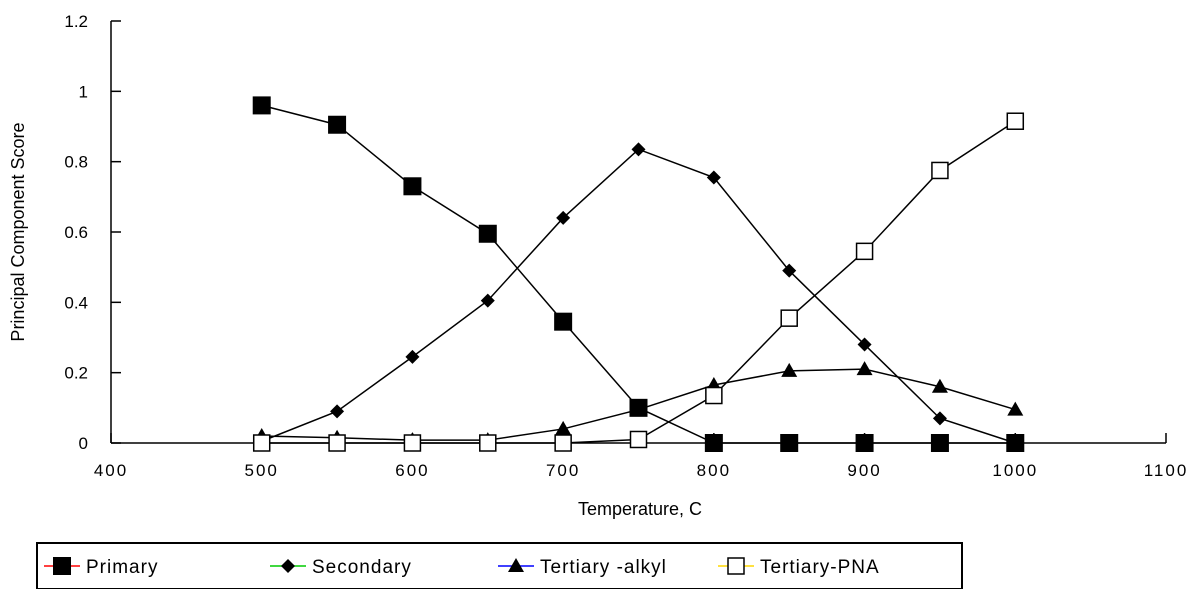  I want to click on legend-entry-1: Primary, so click(101, 567).